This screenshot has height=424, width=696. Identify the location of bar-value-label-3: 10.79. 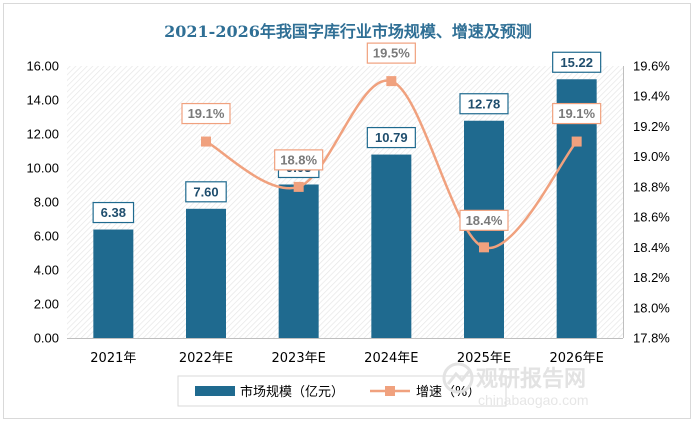
(391, 137).